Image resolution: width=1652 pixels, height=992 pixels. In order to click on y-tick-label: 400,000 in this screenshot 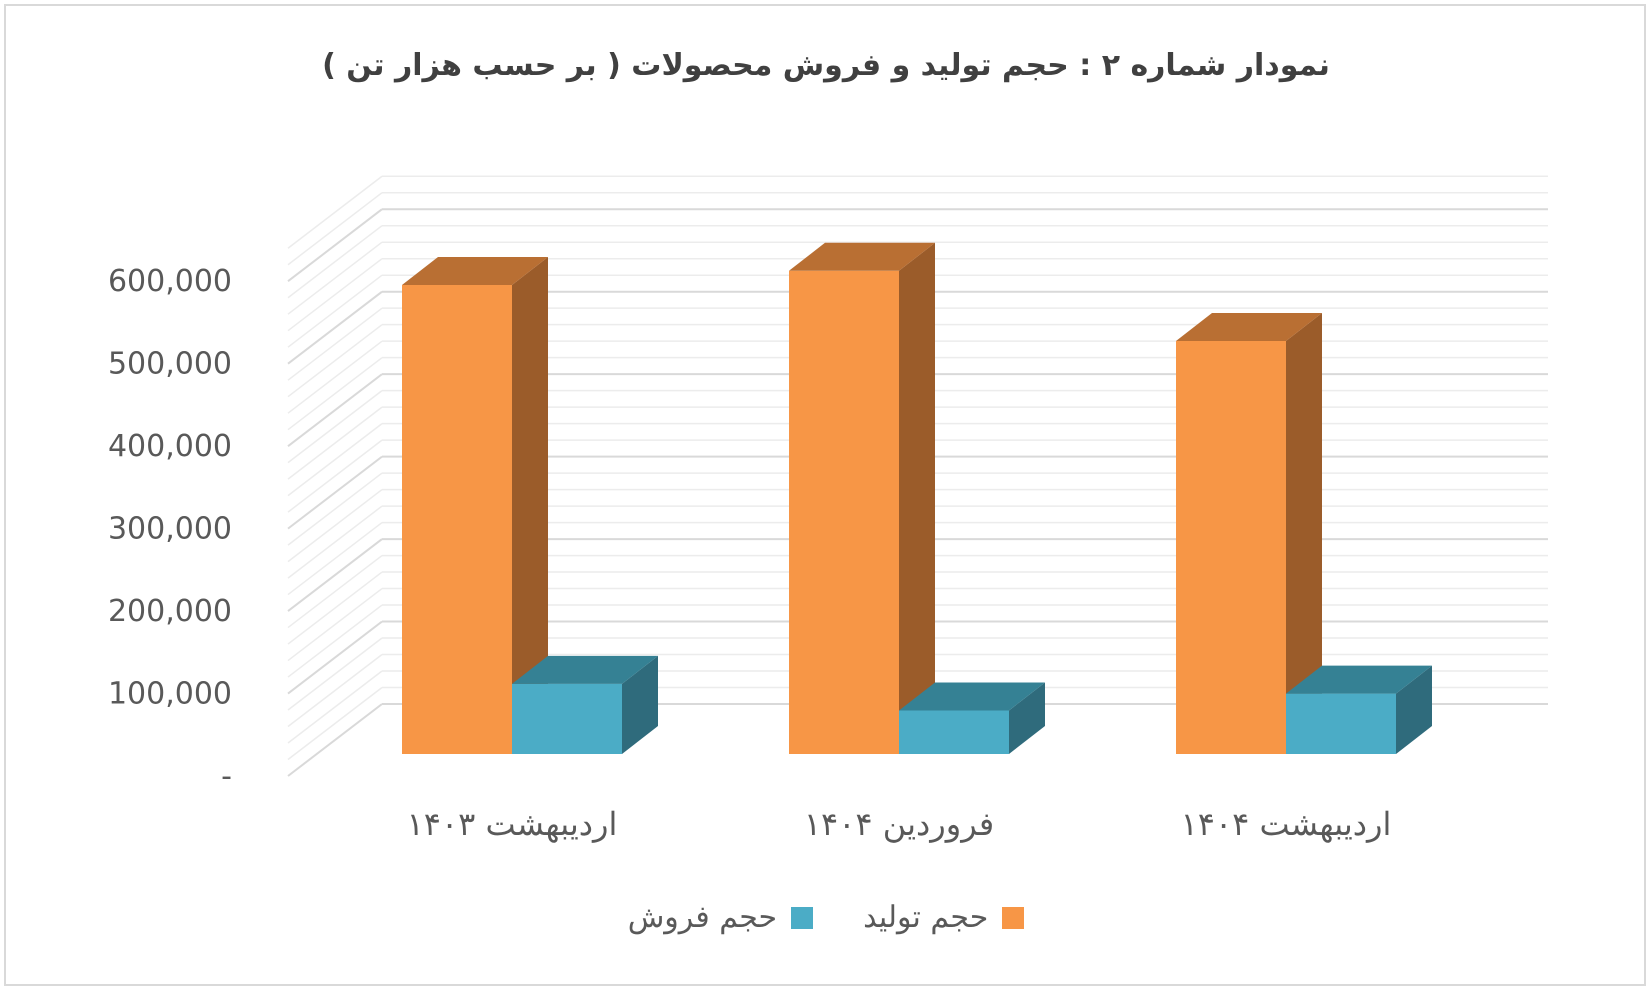, I will do `click(170, 446)`.